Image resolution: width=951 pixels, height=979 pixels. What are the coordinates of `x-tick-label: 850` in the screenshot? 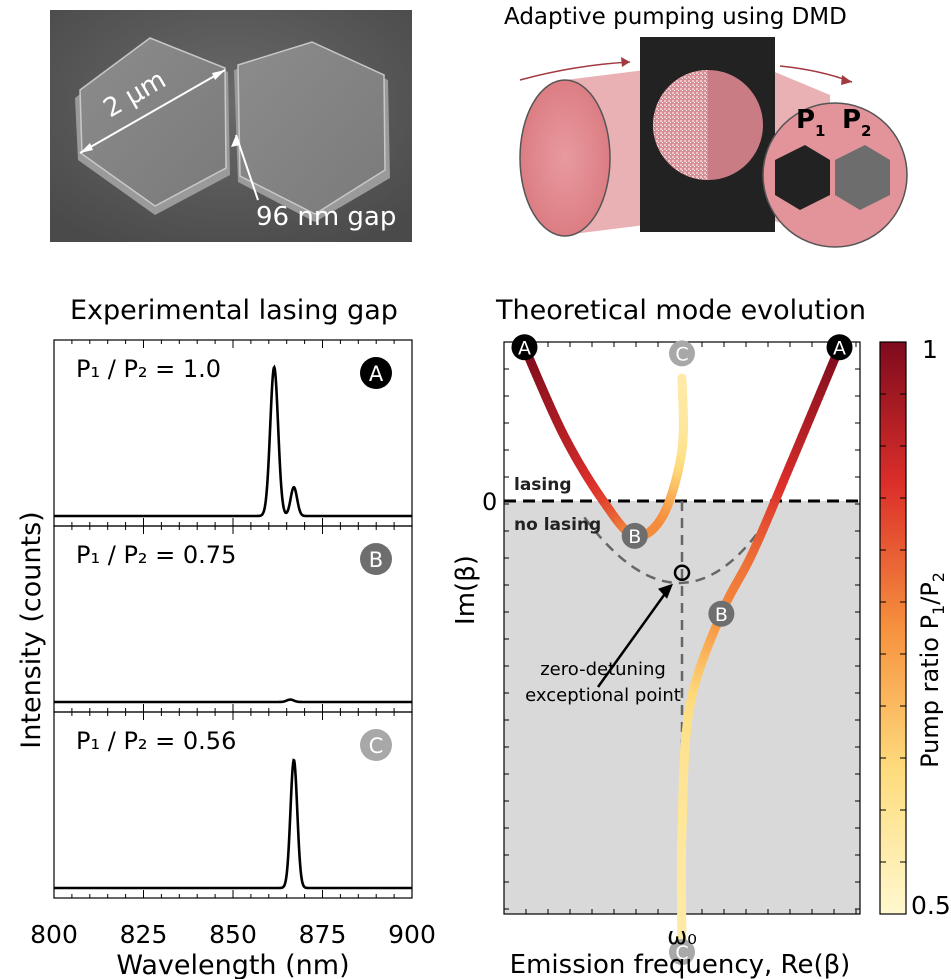 It's located at (233, 934).